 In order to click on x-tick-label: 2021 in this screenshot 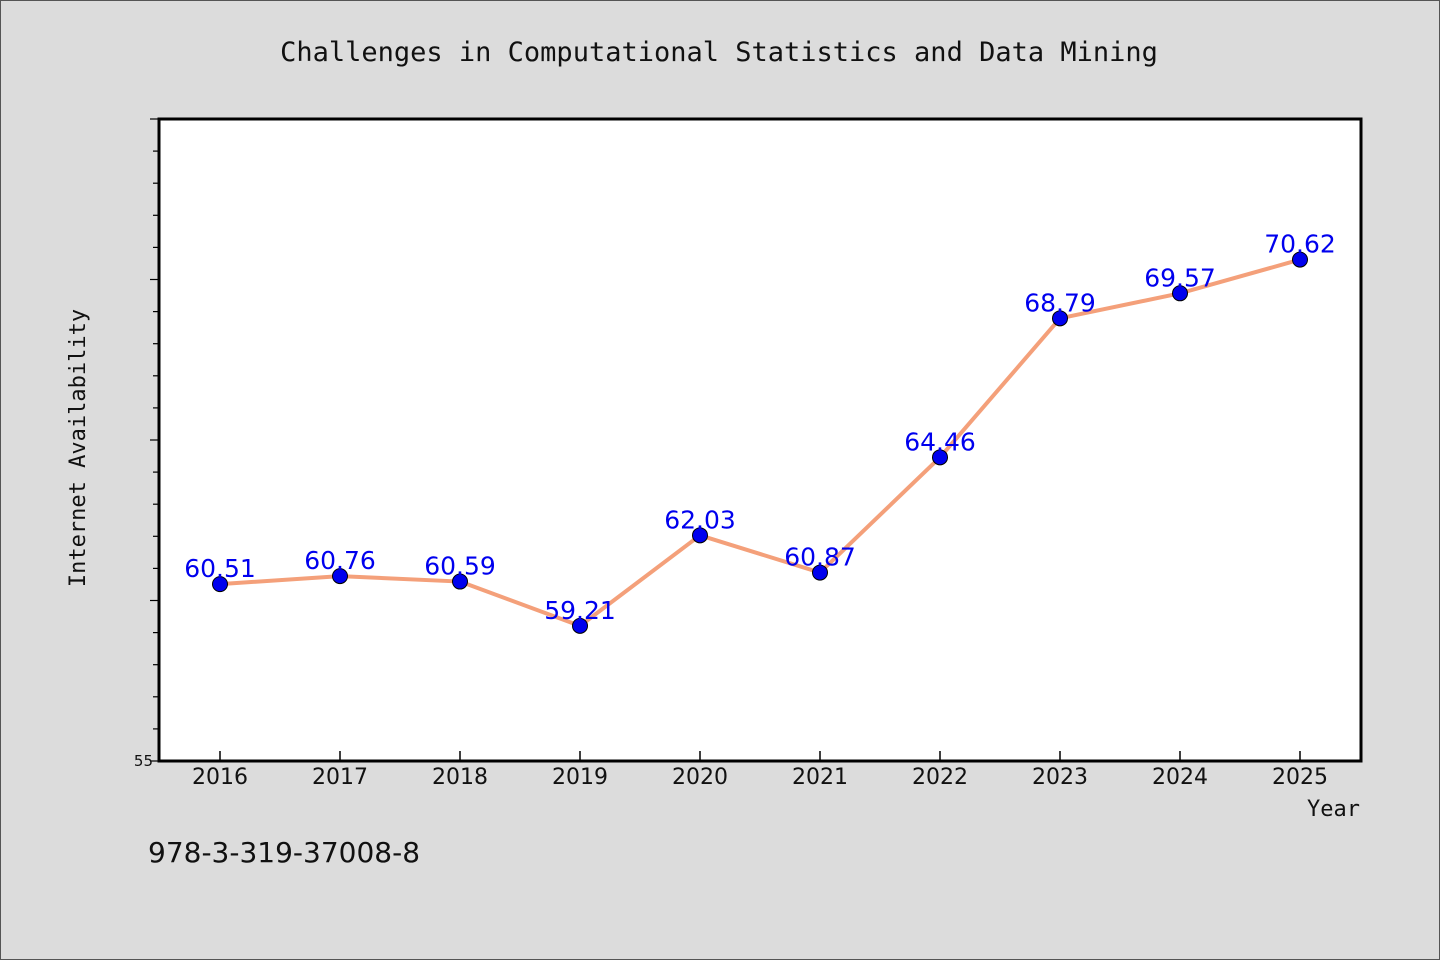, I will do `click(820, 777)`.